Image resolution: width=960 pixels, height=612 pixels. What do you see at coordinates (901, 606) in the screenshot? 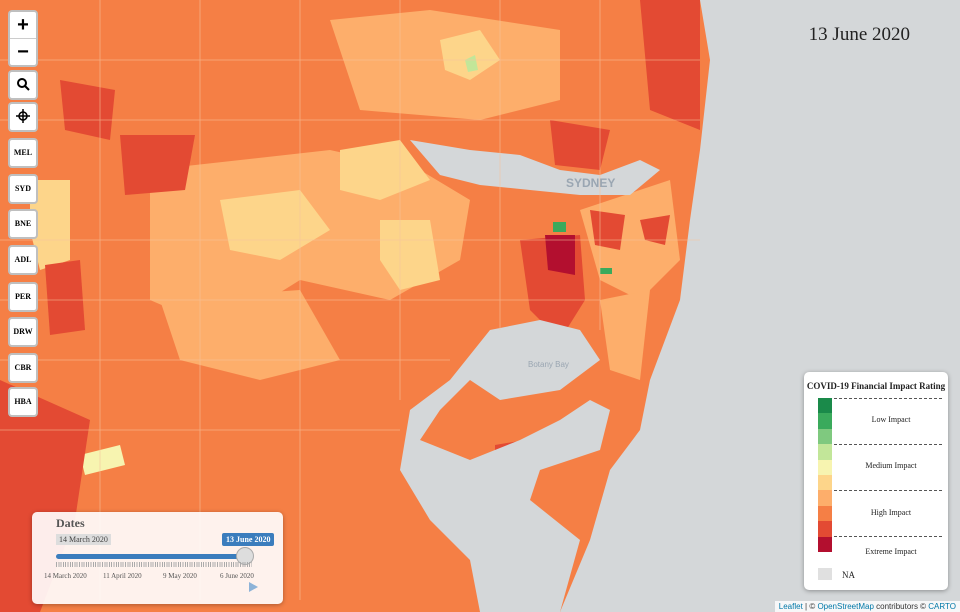
I see `attribution-text: contributors ©` at bounding box center [901, 606].